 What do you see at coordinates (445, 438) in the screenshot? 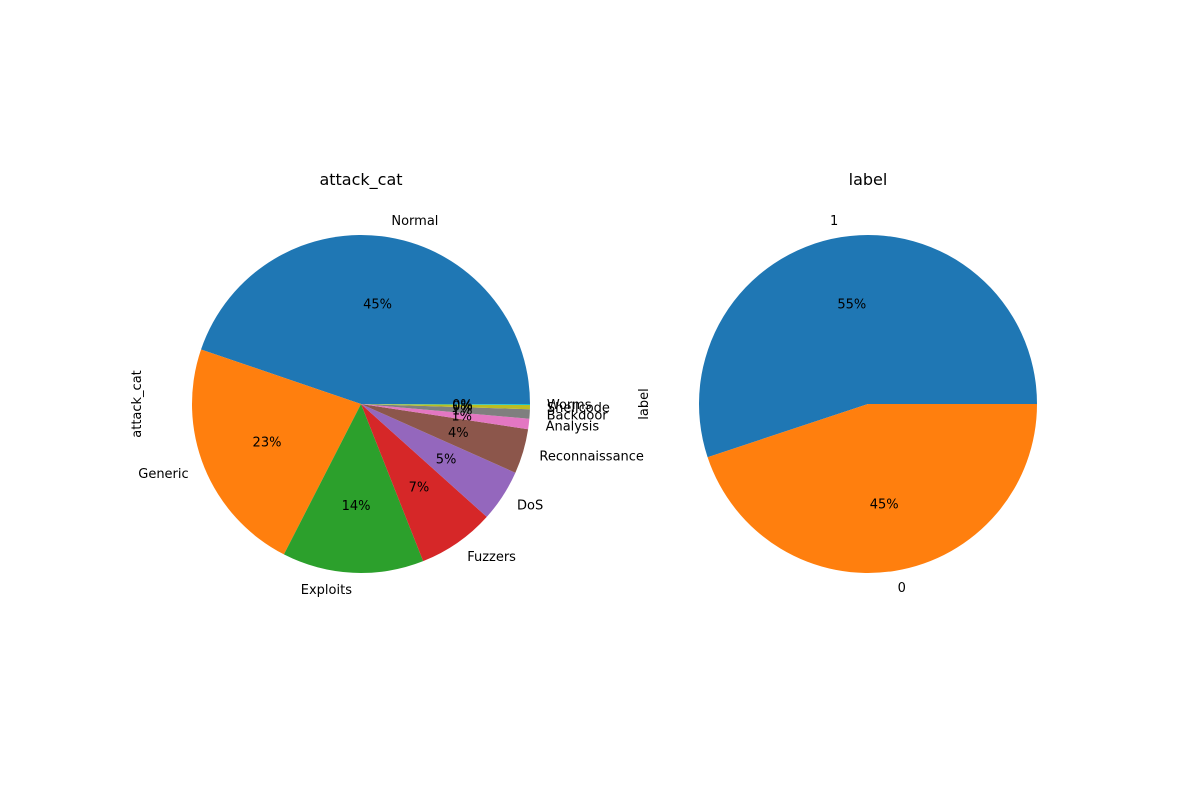
I see `pie-slice-attack-cat-reconnaissance` at bounding box center [445, 438].